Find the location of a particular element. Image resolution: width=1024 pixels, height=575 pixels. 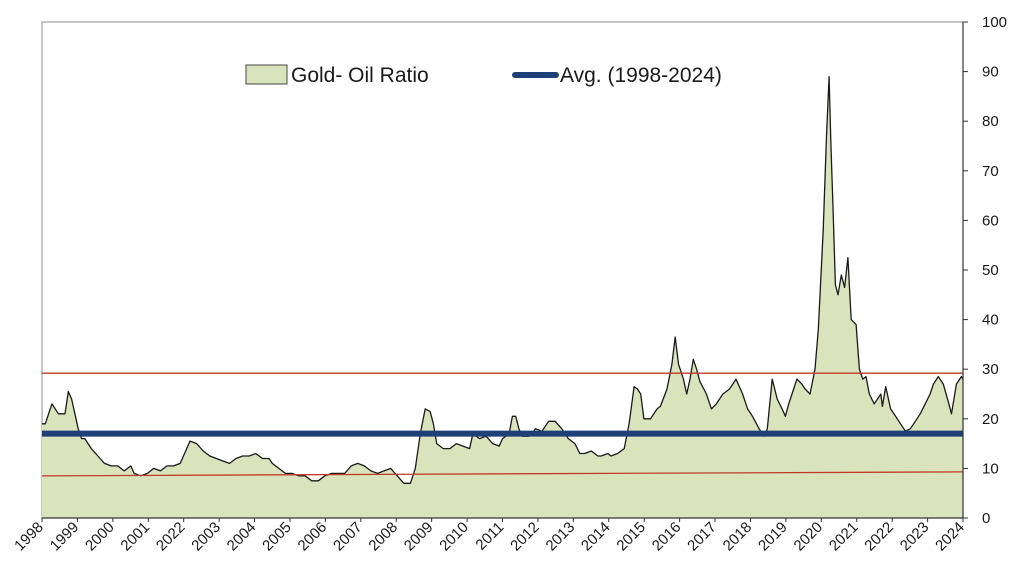

x-tick-label: 2016 is located at coordinates (667, 537).